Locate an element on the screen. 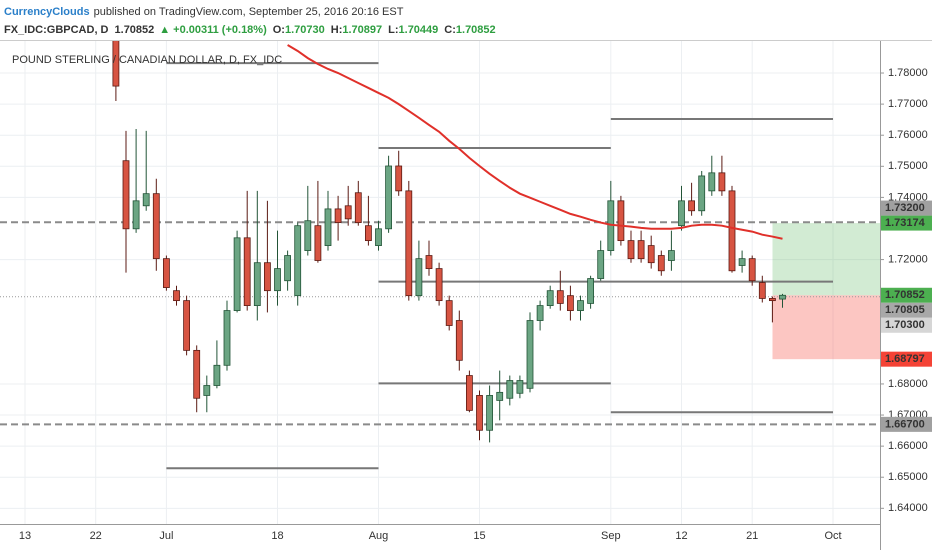 The height and width of the screenshot is (550, 932). ohlc-label: L: is located at coordinates (393, 30).